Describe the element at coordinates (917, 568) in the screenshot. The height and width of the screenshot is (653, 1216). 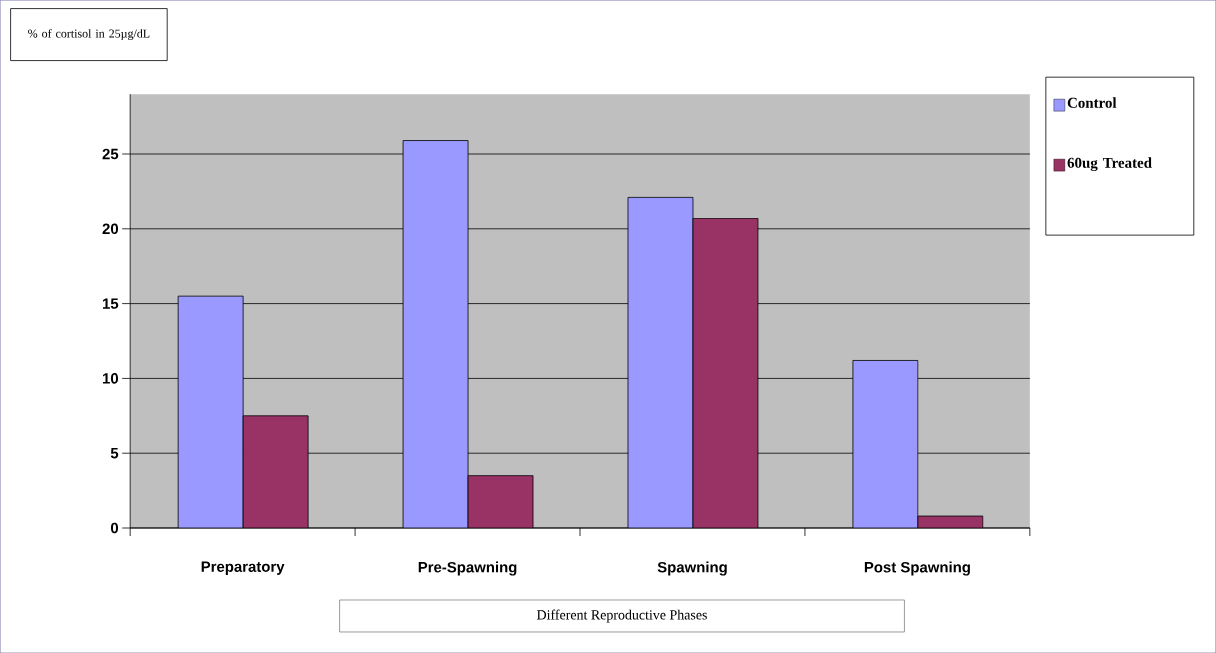
I see `x-tick-label: Post Spawning` at that location.